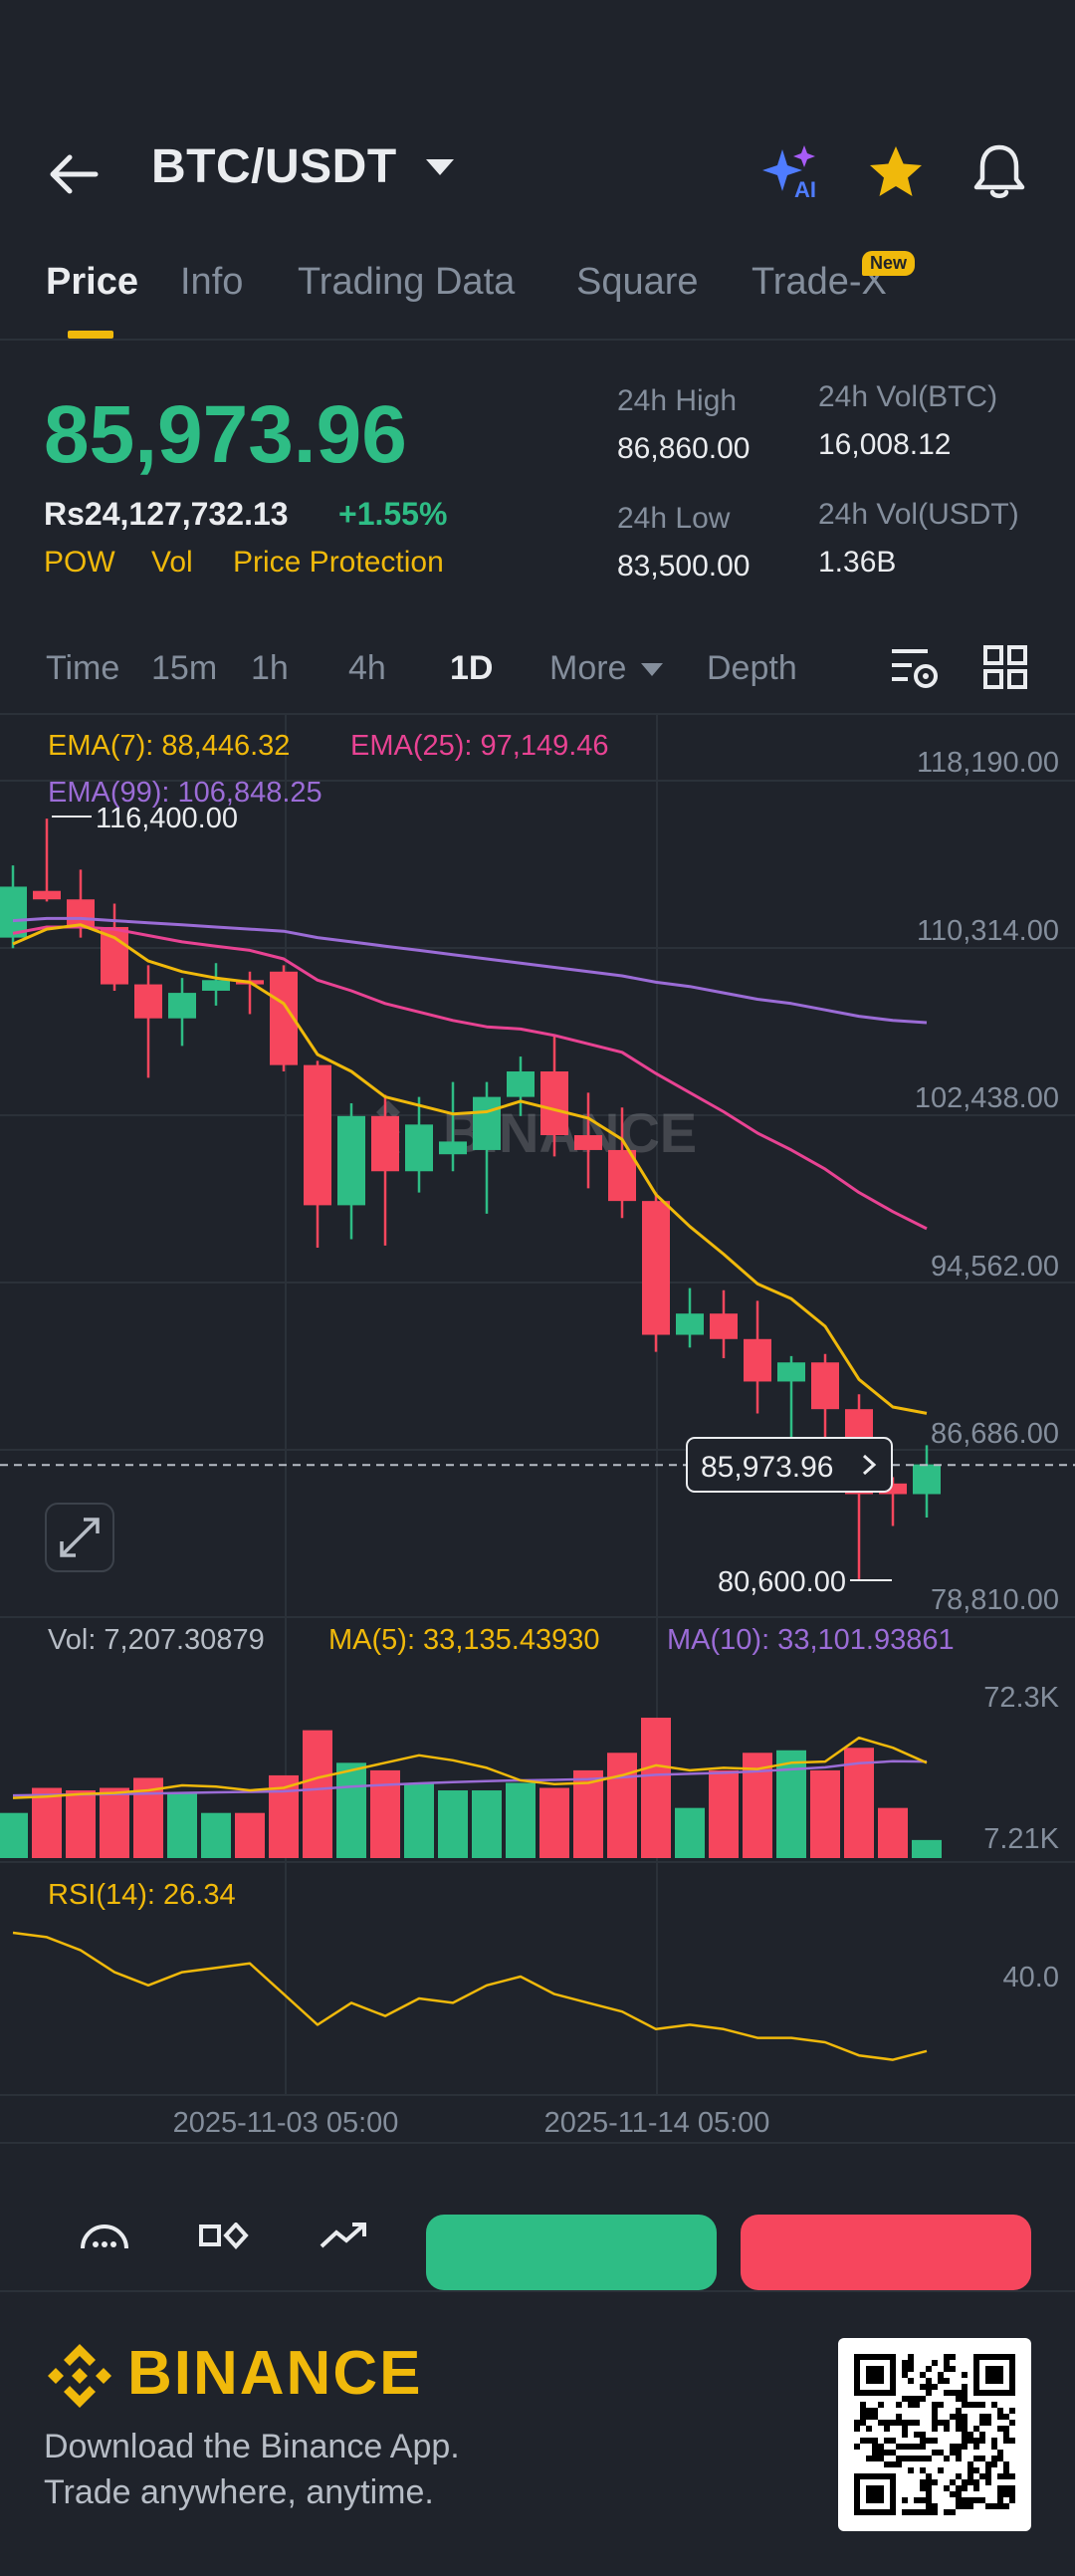 This screenshot has width=1075, height=2576. I want to click on interval-1h: 1h, so click(270, 668).